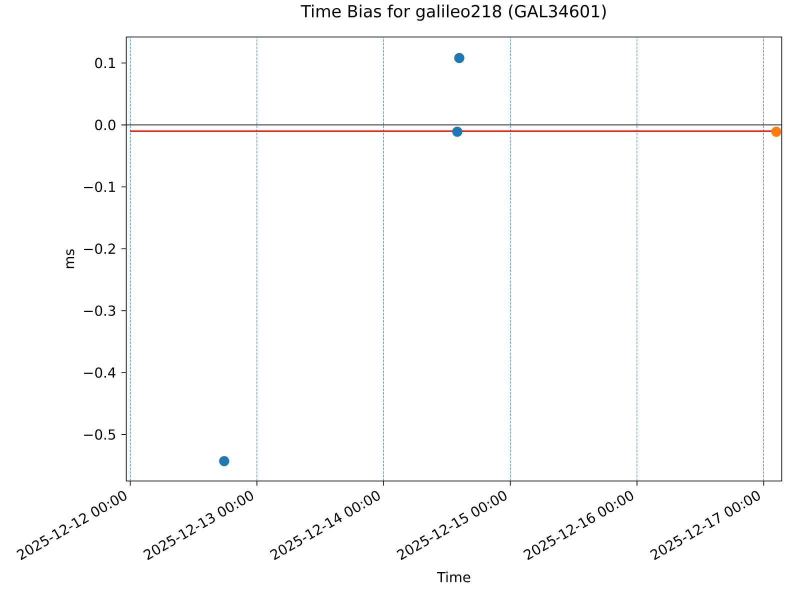 Image resolution: width=800 pixels, height=600 pixels. What do you see at coordinates (70, 258) in the screenshot?
I see `y-axis-title: ms` at bounding box center [70, 258].